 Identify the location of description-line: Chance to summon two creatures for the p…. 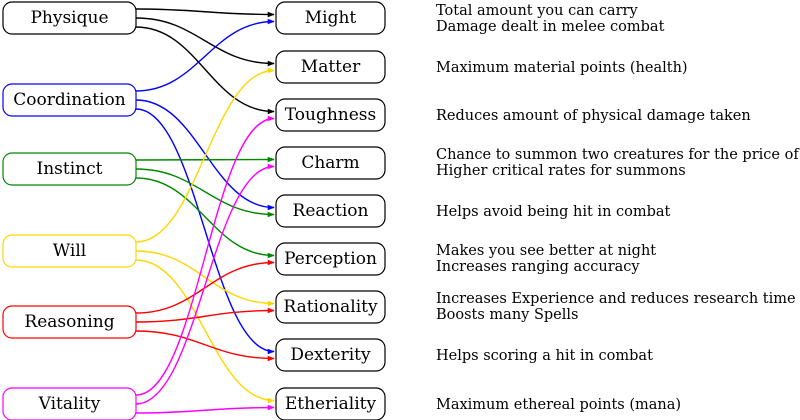
(618, 155).